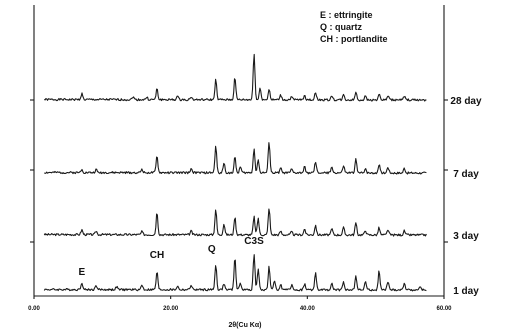  What do you see at coordinates (171, 257) in the screenshot?
I see `peak-annotations: E CH Q C3S` at bounding box center [171, 257].